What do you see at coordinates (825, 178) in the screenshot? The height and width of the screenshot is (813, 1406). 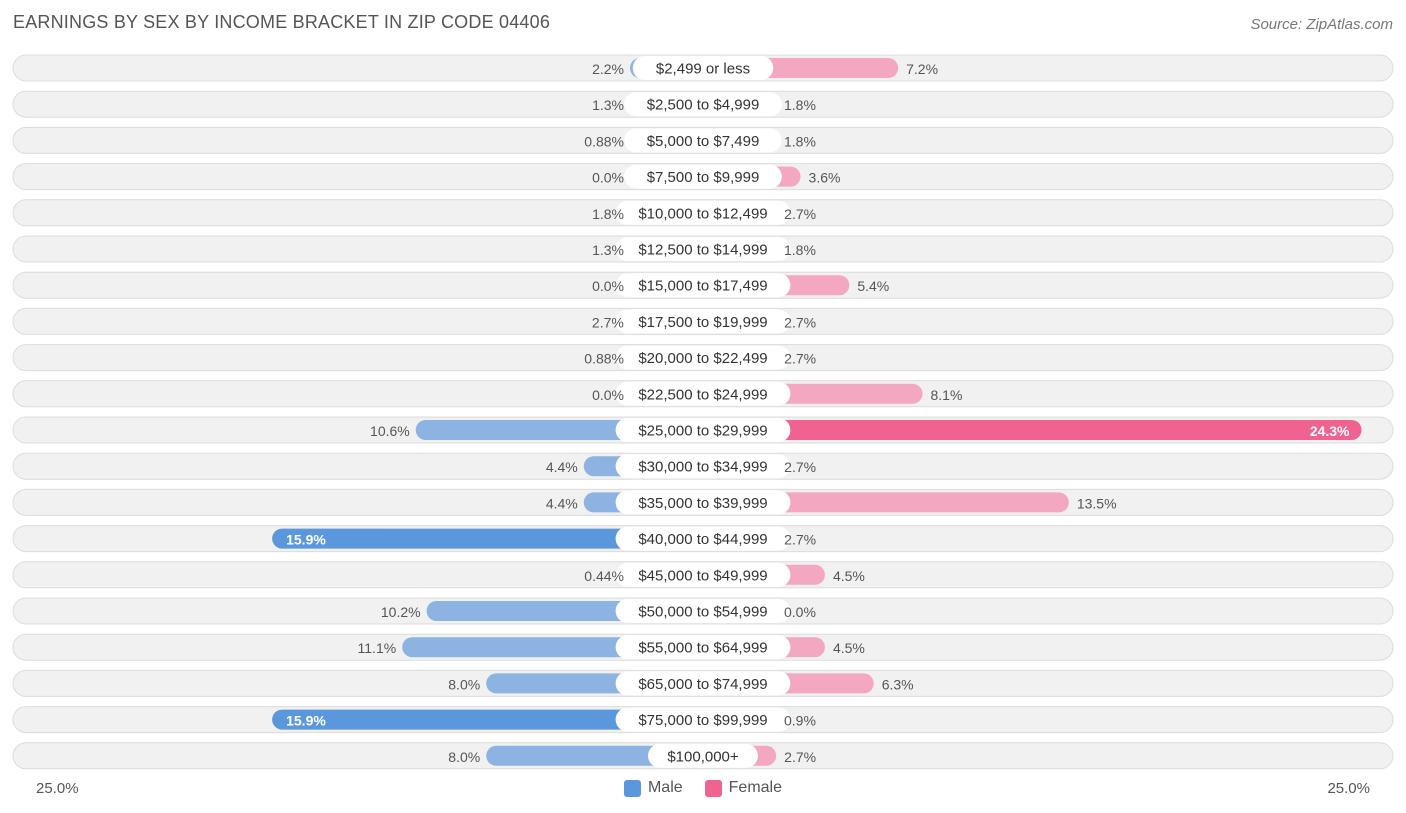 I see `female-value-label: 3.6%` at bounding box center [825, 178].